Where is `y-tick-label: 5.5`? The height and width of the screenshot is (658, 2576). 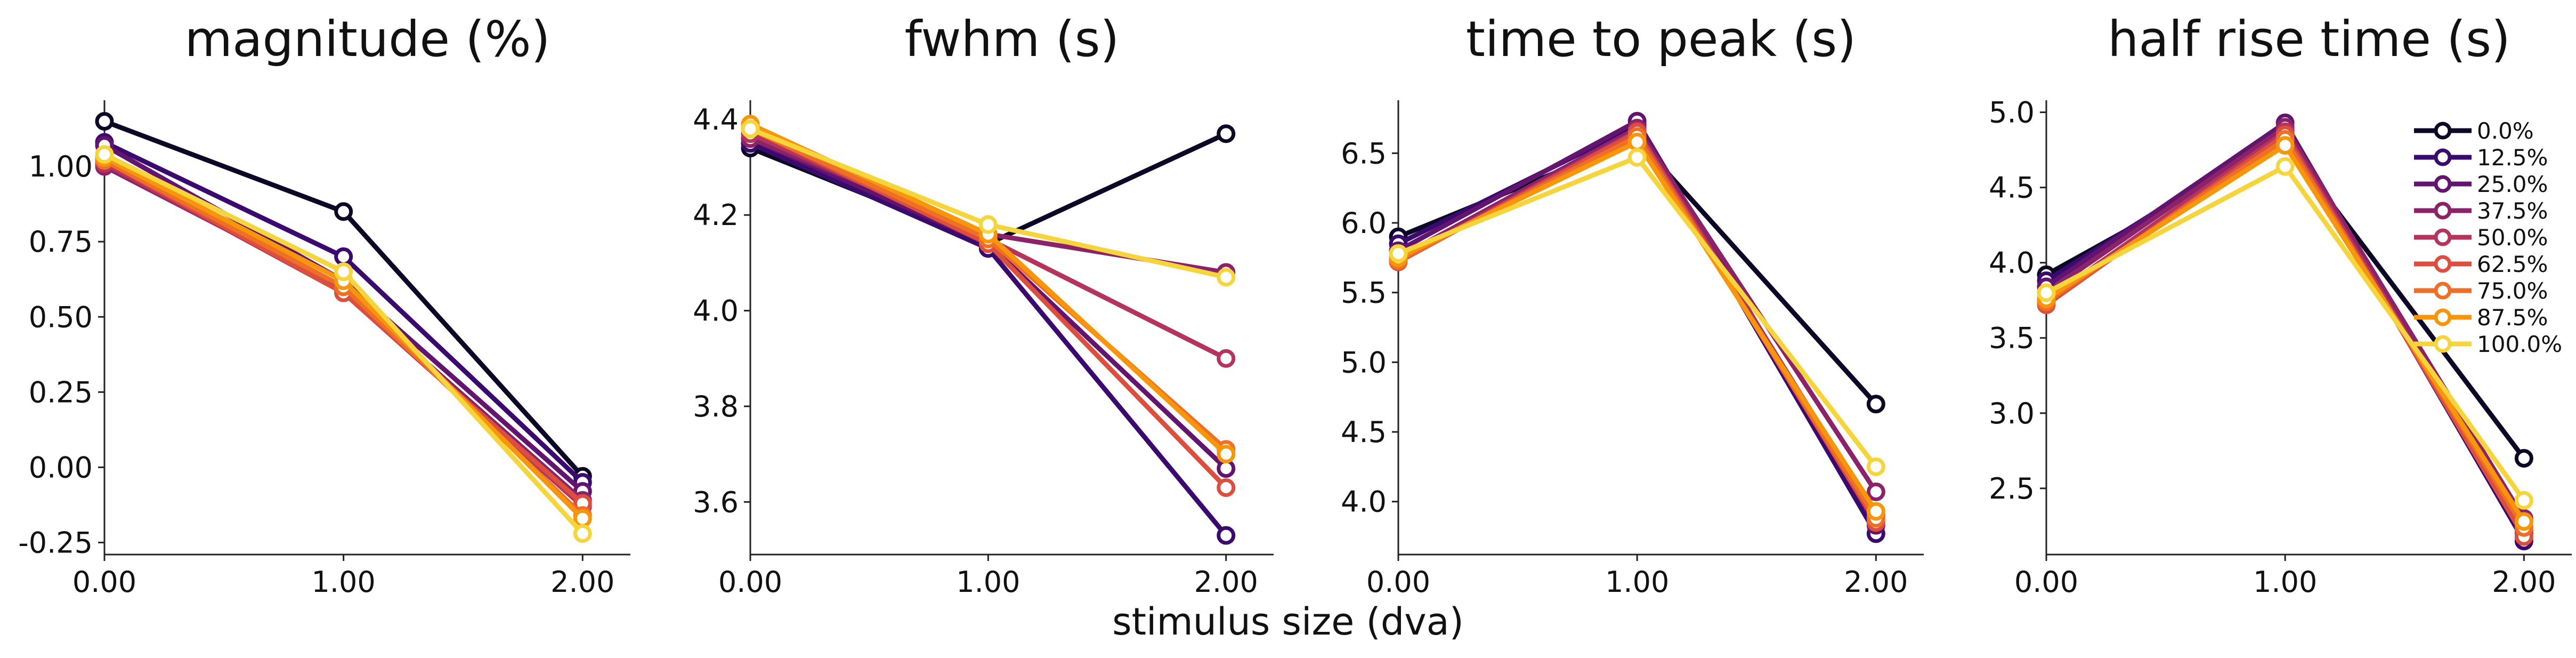
y-tick-label: 5.5 is located at coordinates (1364, 293).